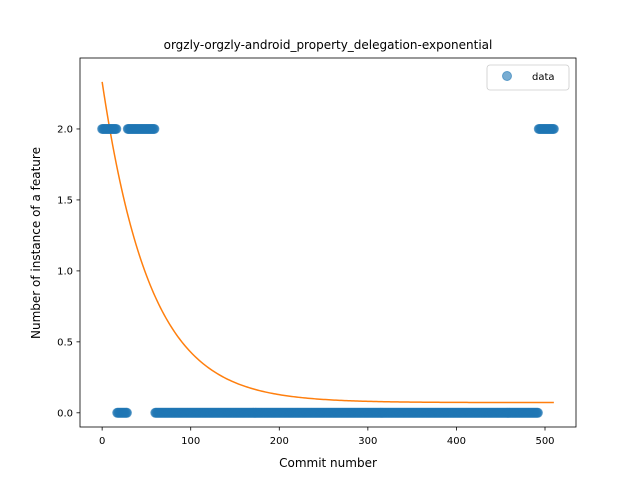  Describe the element at coordinates (65, 200) in the screenshot. I see `y-tick-label: 1.5` at that location.